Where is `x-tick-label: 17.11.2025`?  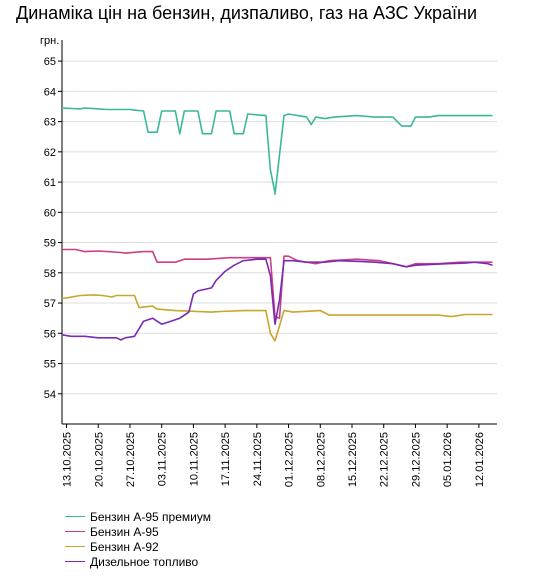
x-tick-label: 17.11.2025 is located at coordinates (226, 459).